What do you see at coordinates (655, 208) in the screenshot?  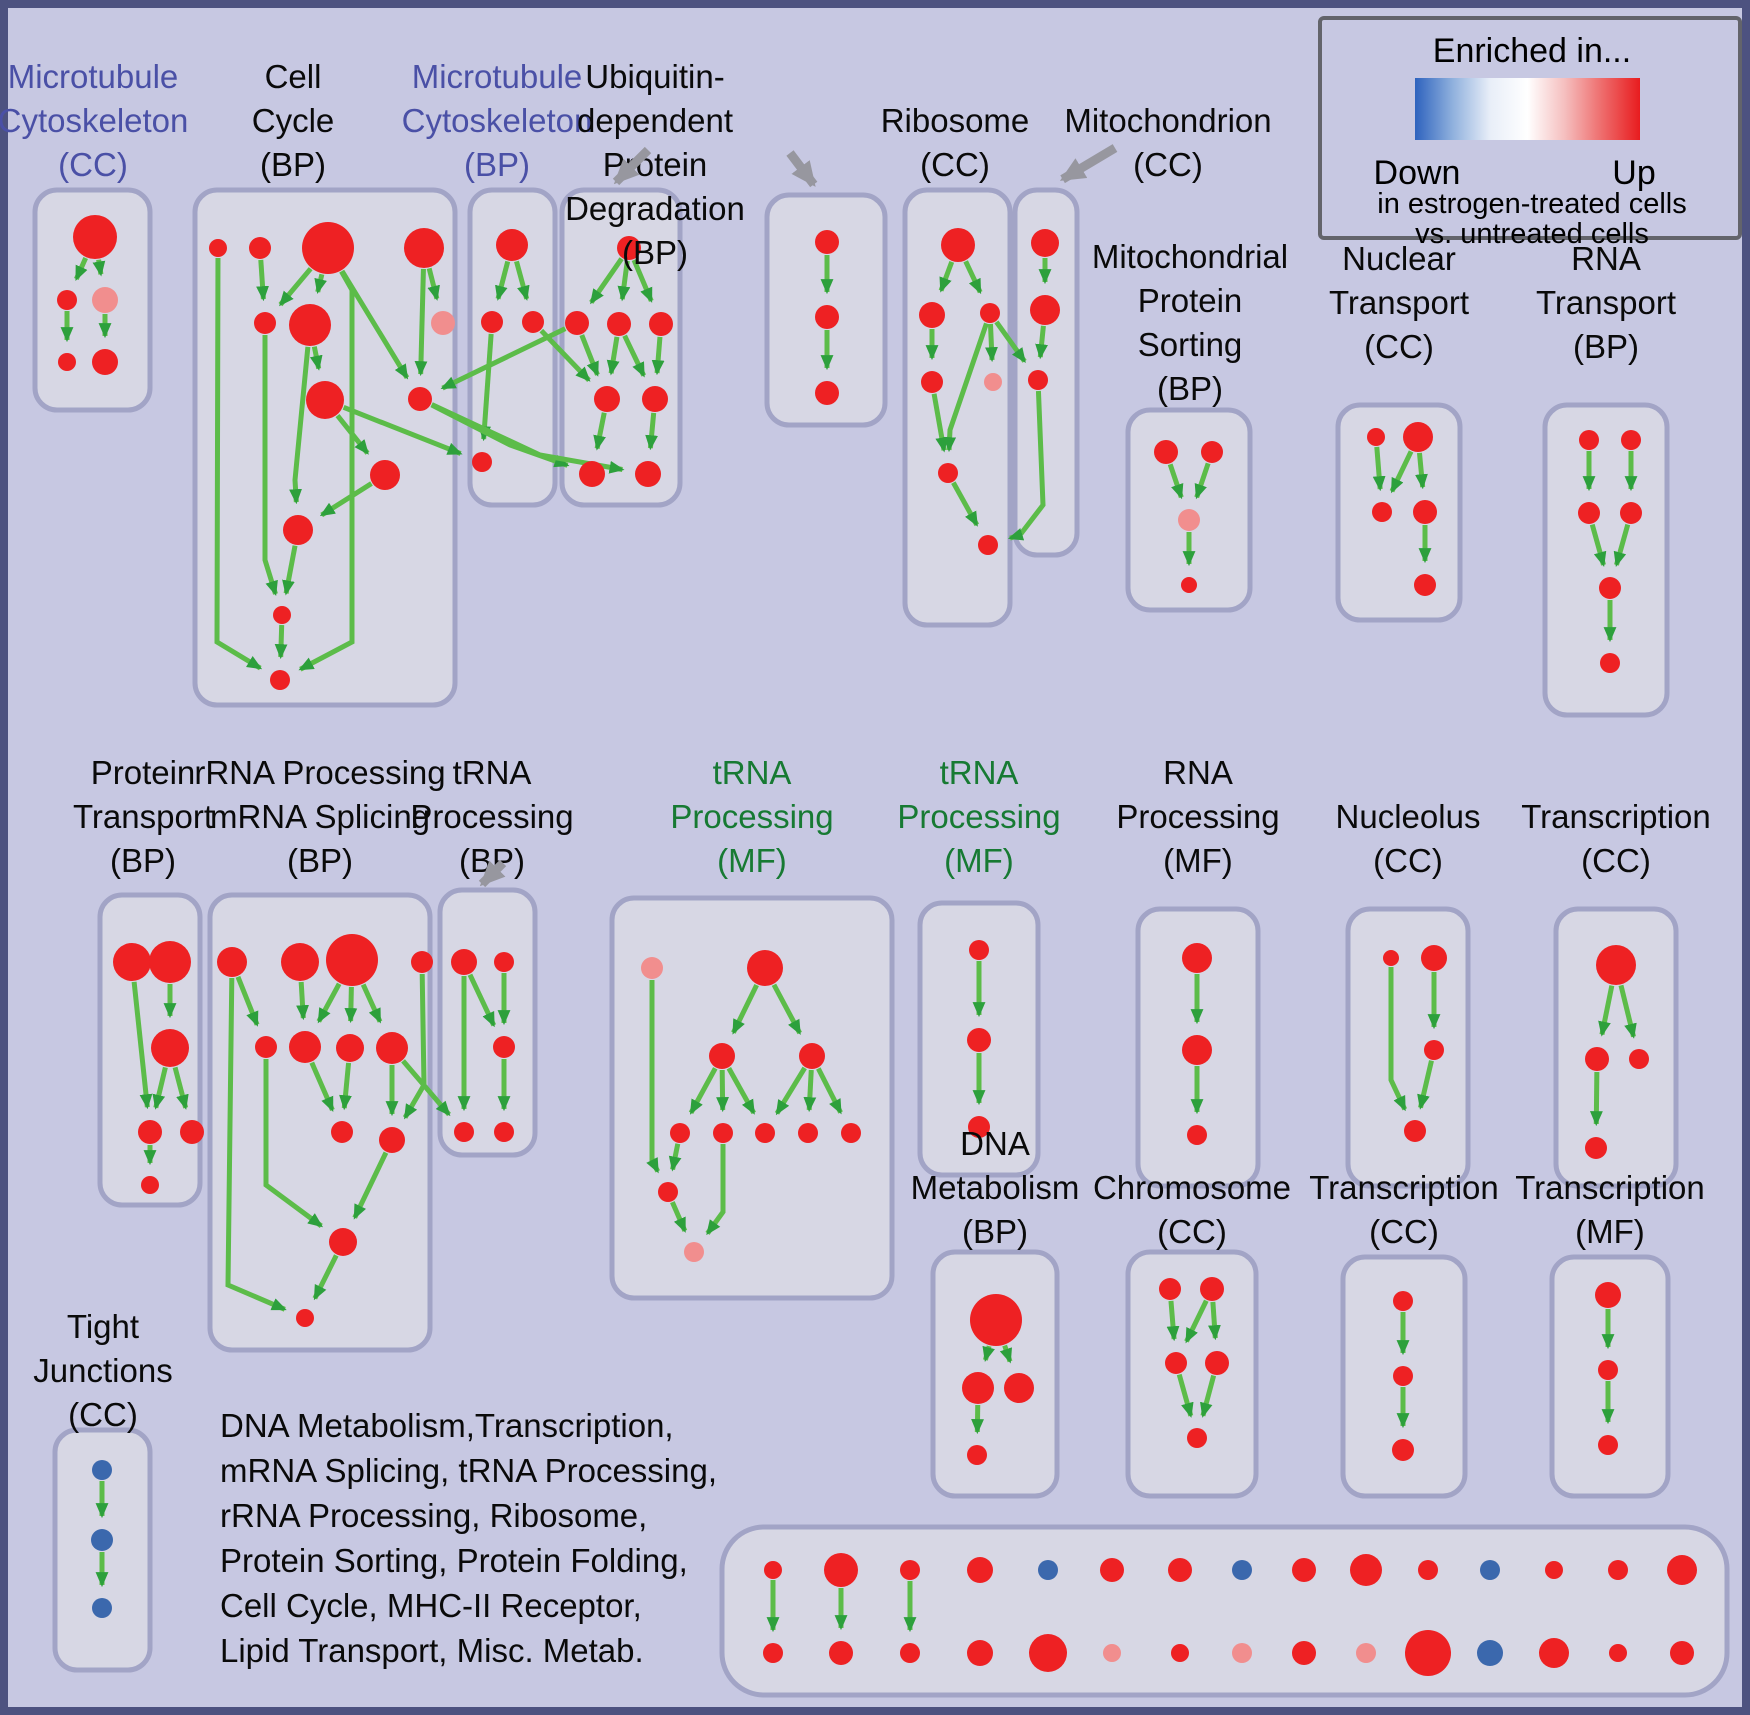 I see `ubiquitin-protein-degradation-bp-label-line-3: Degradation` at bounding box center [655, 208].